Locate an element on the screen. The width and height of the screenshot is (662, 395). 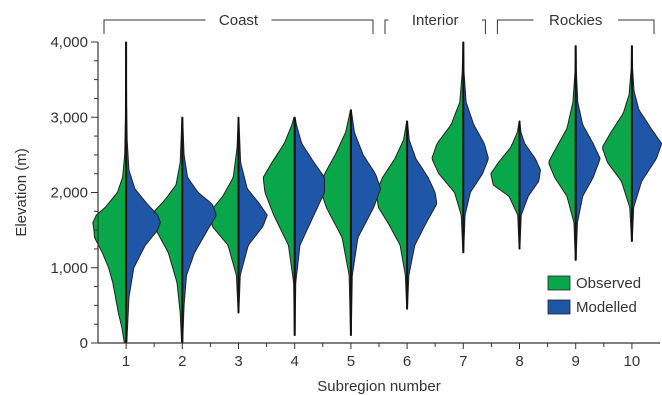
region-interior: Interior is located at coordinates (435, 23).